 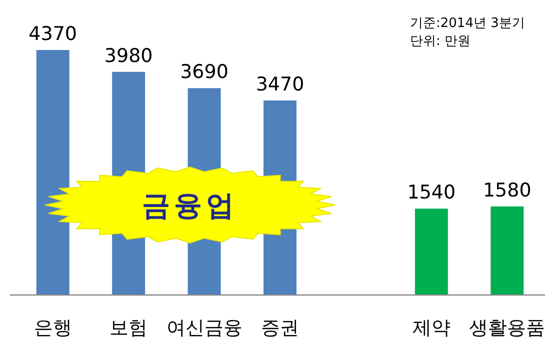 What do you see at coordinates (507, 328) in the screenshot?
I see `x-tick-label: 생활용품` at bounding box center [507, 328].